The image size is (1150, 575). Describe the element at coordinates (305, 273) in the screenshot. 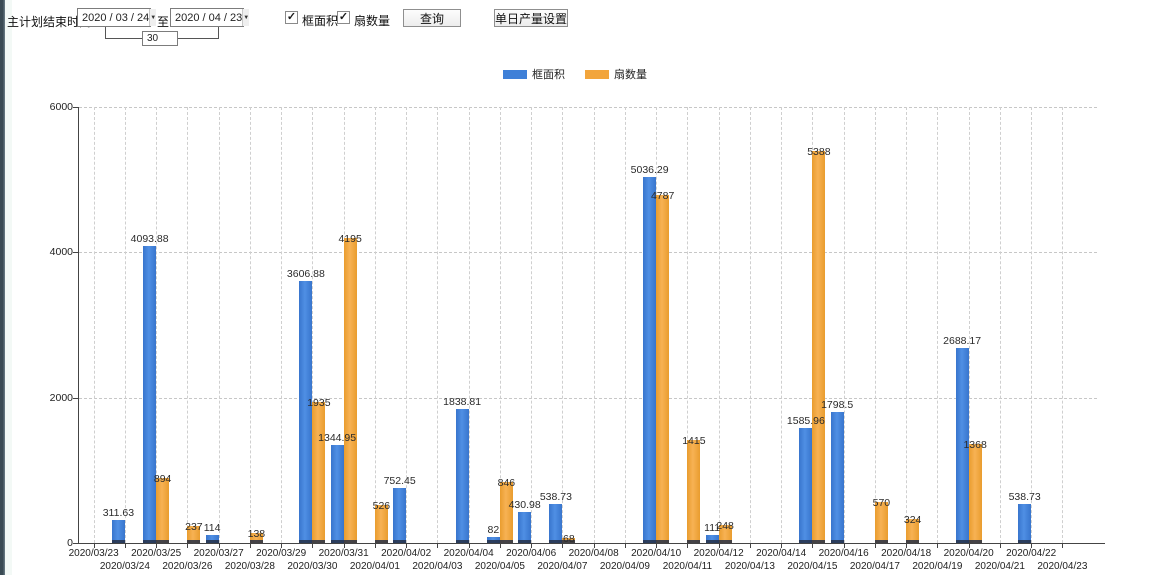

I see `bar-value-label: 3606.88` at that location.